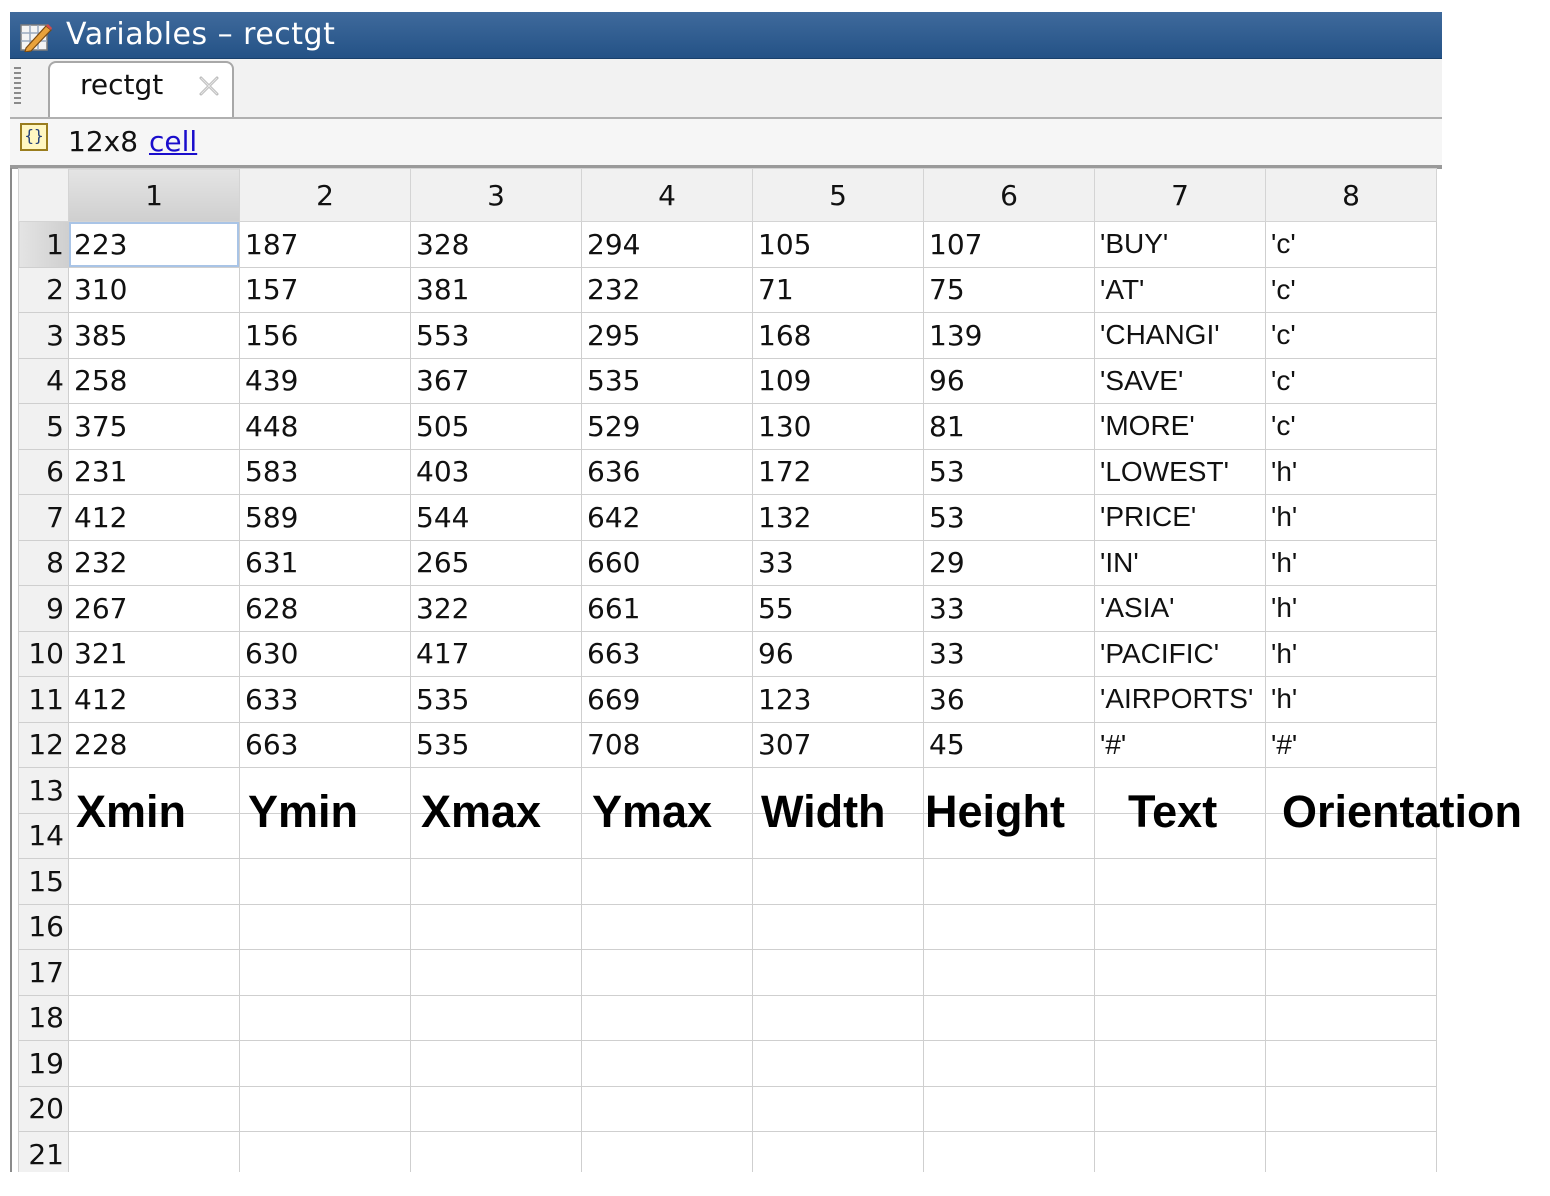  What do you see at coordinates (667, 195) in the screenshot?
I see `column-header-4: 4` at bounding box center [667, 195].